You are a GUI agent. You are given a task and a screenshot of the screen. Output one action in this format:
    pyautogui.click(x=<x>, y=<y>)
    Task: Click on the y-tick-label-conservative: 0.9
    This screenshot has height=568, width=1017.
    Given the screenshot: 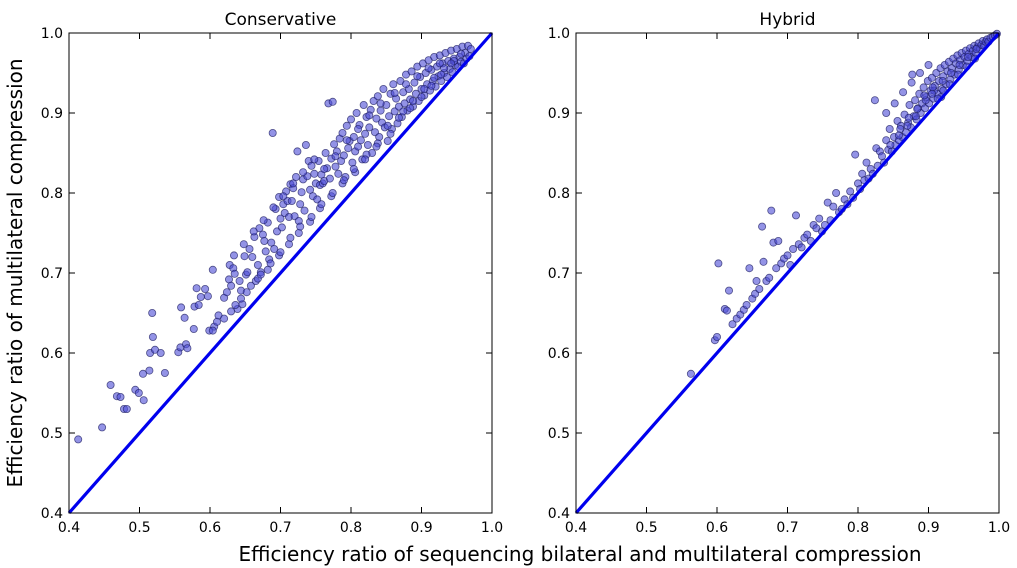 What is the action you would take?
    pyautogui.click(x=52, y=114)
    